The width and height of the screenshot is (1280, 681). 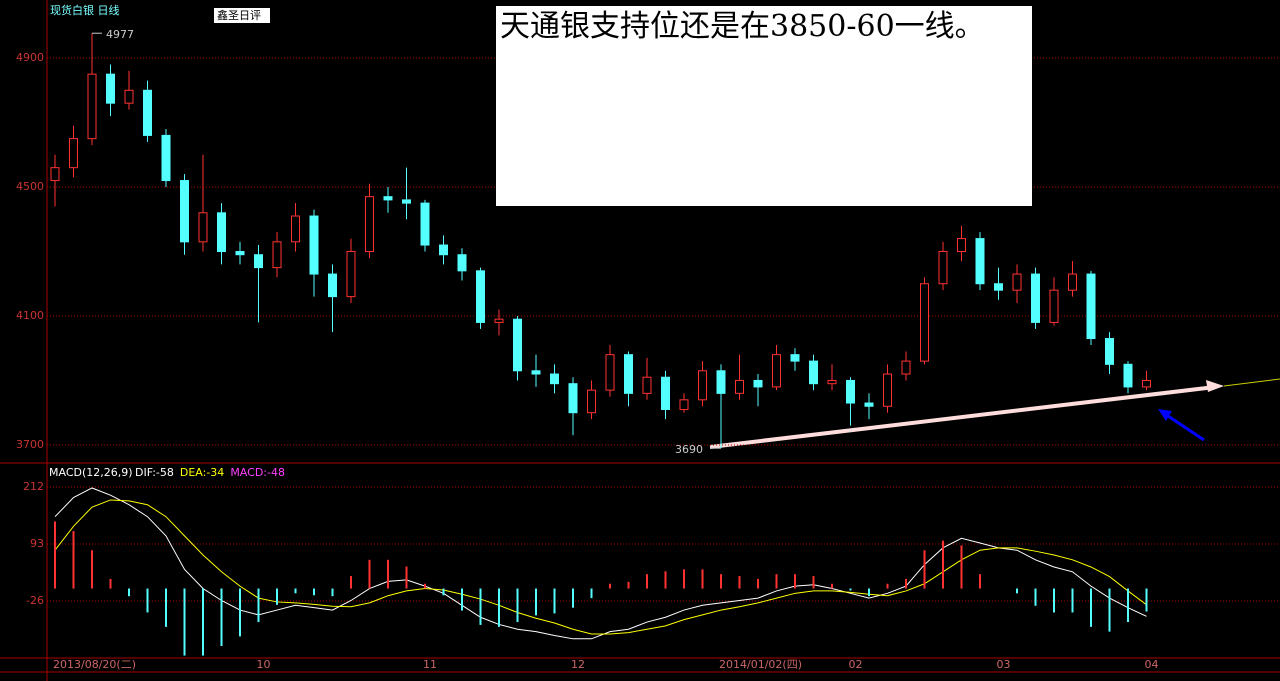 I want to click on x-tick-label: 02, so click(x=856, y=664).